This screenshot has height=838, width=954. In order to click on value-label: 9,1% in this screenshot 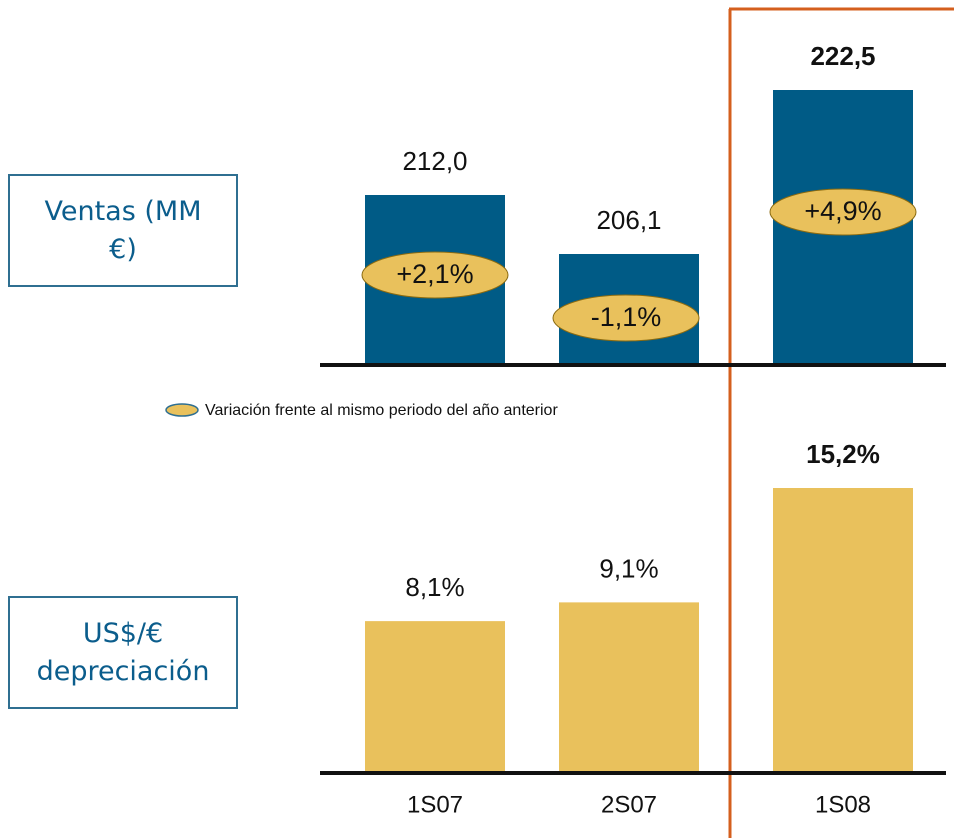, I will do `click(628, 568)`.